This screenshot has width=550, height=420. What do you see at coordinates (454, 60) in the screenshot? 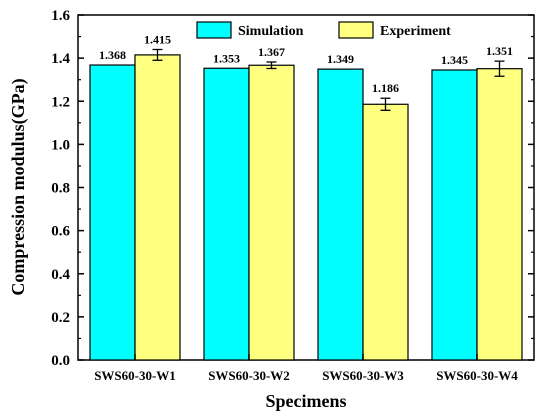
I see `data-label-simulation: 1.345` at bounding box center [454, 60].